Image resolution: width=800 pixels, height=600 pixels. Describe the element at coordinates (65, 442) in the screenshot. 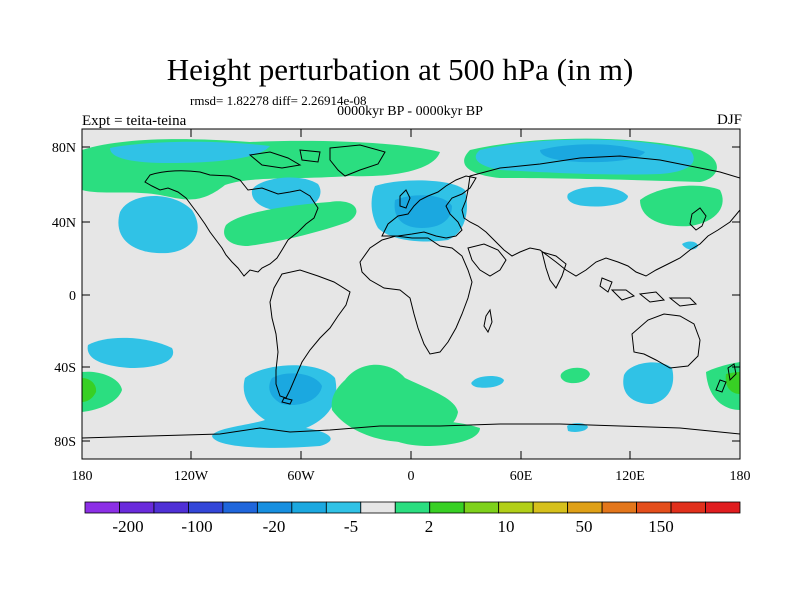

I see `y-tick-80s: 80S` at that location.